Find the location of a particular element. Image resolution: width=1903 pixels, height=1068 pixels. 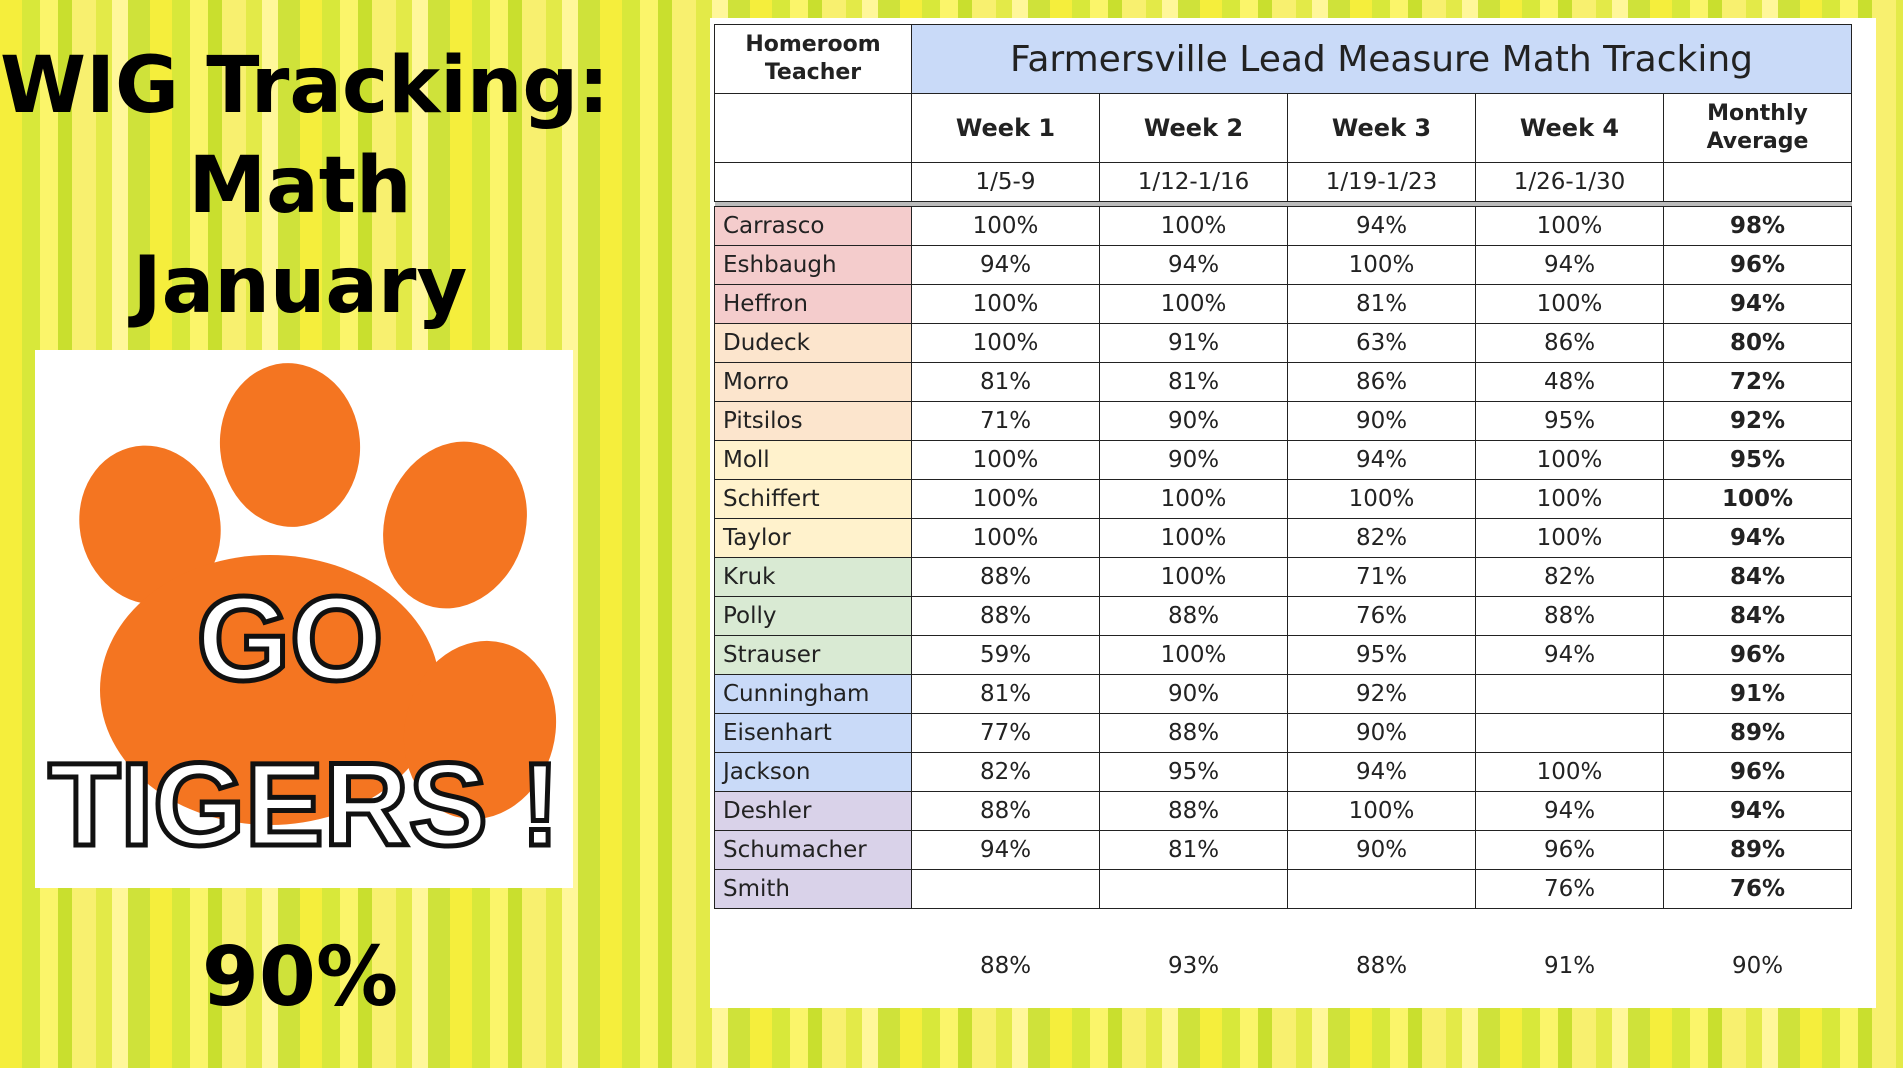

week-4-value: 88% is located at coordinates (1569, 616).